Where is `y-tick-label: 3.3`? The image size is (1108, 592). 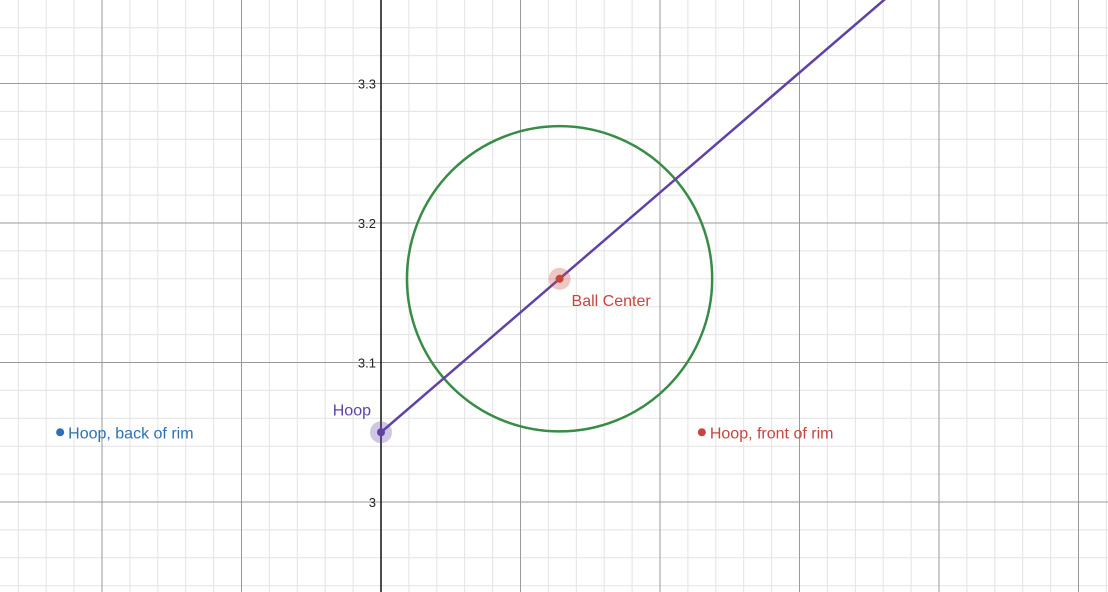
y-tick-label: 3.3 is located at coordinates (367, 84).